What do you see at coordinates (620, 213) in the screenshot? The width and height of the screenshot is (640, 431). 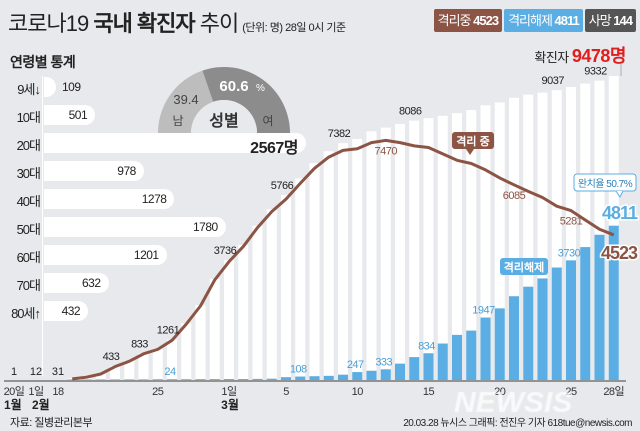 I see `final-released-value: 4811` at bounding box center [620, 213].